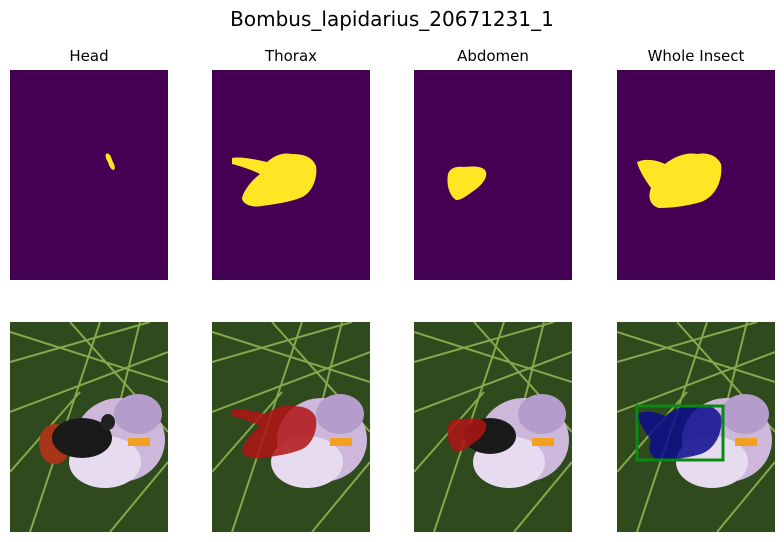  Describe the element at coordinates (493, 175) in the screenshot. I see `mask-panel-abdomen` at that location.